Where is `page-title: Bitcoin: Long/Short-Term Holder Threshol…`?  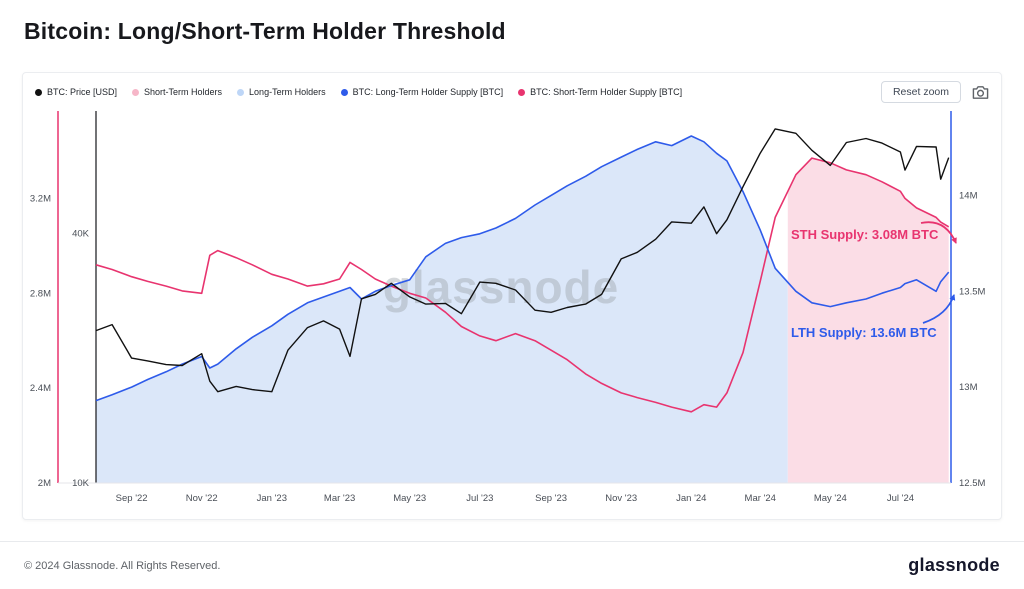 page-title: Bitcoin: Long/Short-Term Holder Threshol… is located at coordinates (265, 31).